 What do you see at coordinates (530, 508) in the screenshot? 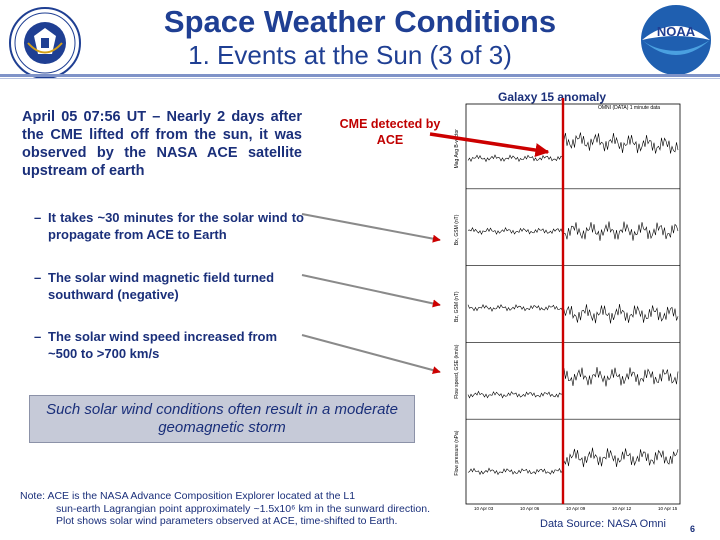
I see `x-tick-label: 10 Apr 06` at bounding box center [530, 508].